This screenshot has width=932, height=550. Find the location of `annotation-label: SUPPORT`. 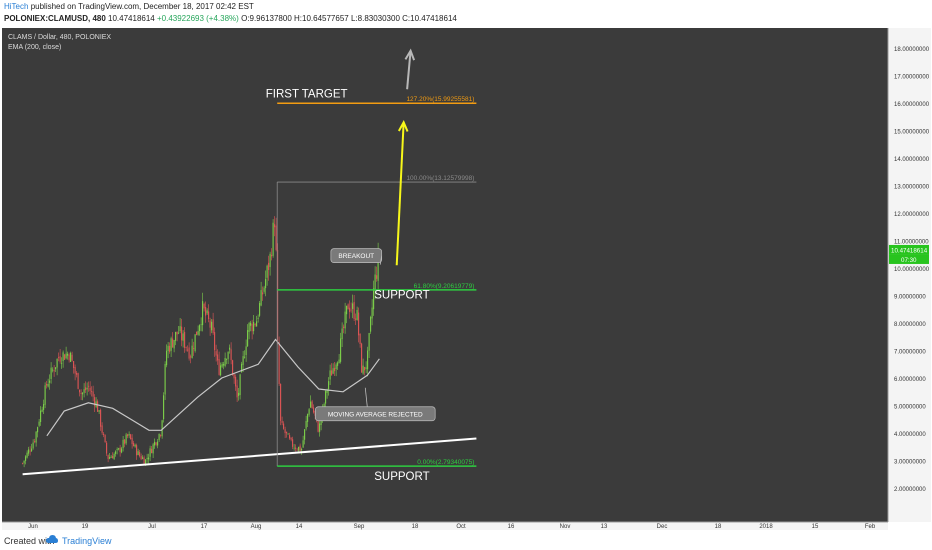

annotation-label: SUPPORT is located at coordinates (401, 295).